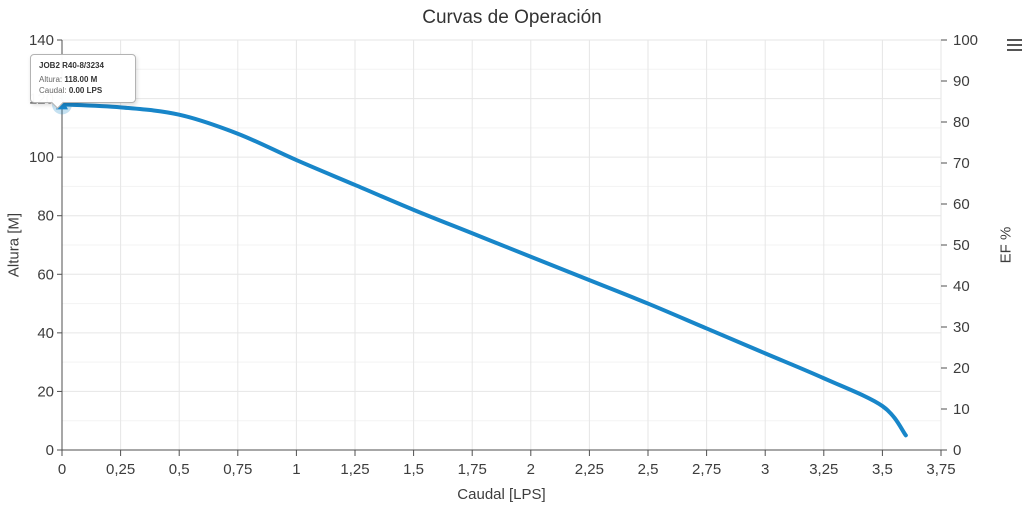 The width and height of the screenshot is (1024, 512). I want to click on tooltip-caudal-value: 0.00 LPS, so click(85, 91).